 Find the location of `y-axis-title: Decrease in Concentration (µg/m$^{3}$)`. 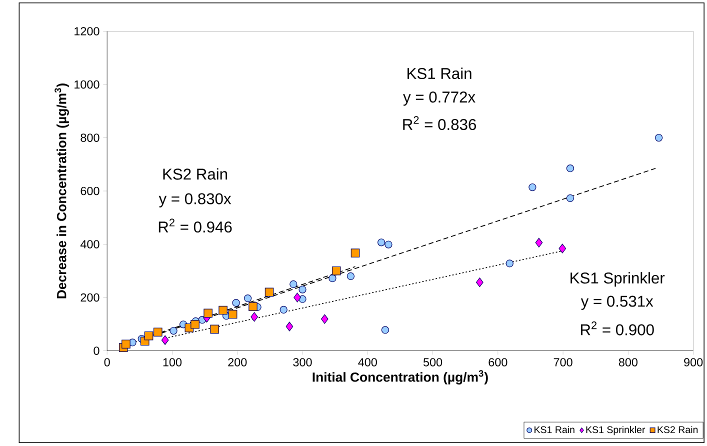

y-axis-title: Decrease in Concentration (µg/m$^{3}$) is located at coordinates (61, 191).